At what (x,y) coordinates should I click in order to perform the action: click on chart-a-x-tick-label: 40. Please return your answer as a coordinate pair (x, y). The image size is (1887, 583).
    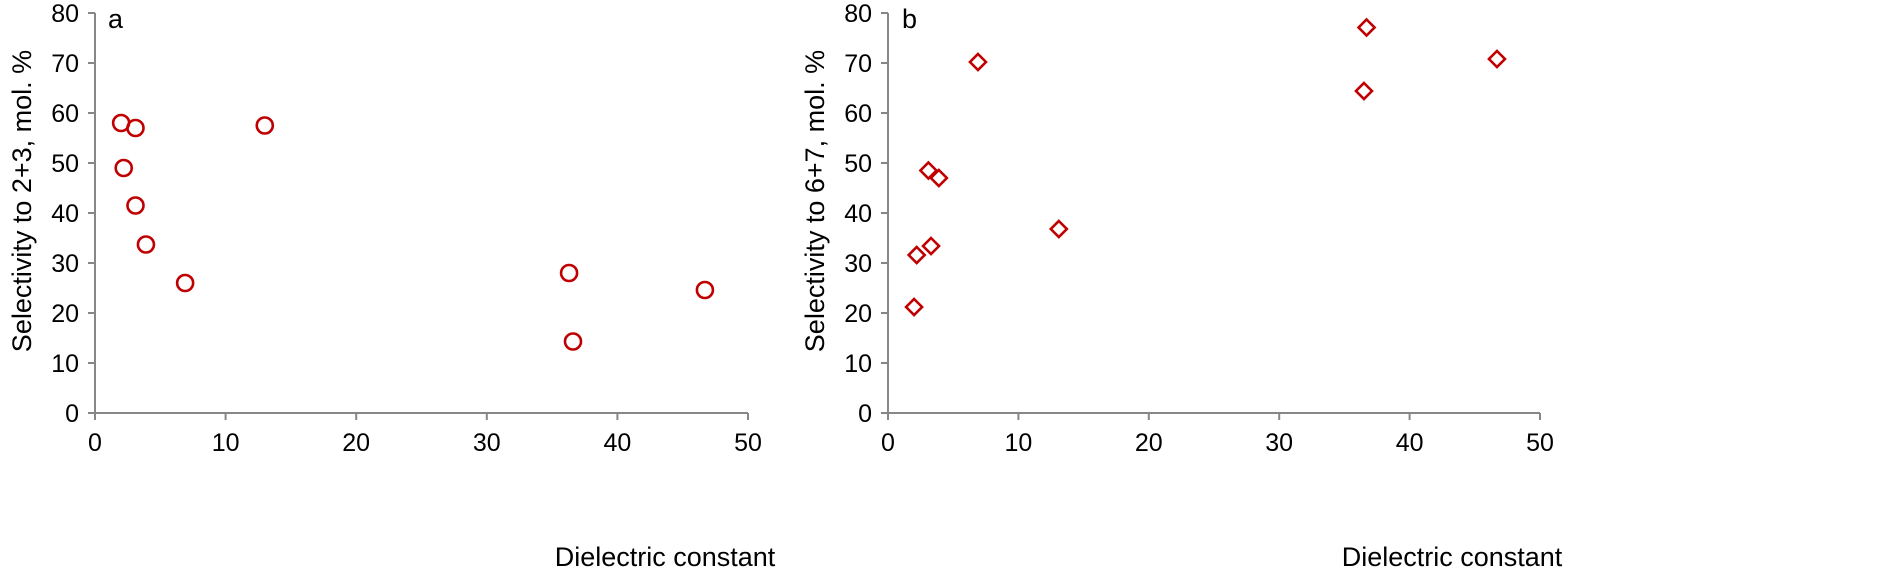
    Looking at the image, I should click on (617, 443).